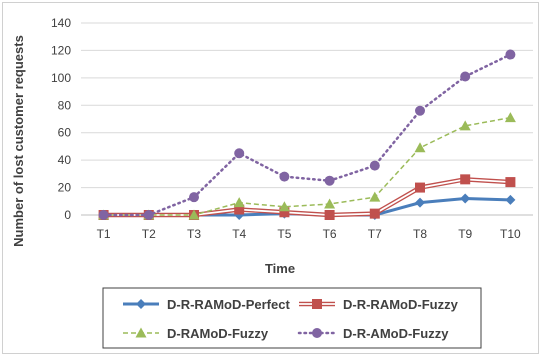 This screenshot has width=543, height=358. Describe the element at coordinates (65, 133) in the screenshot. I see `y-tick-label: 60` at that location.